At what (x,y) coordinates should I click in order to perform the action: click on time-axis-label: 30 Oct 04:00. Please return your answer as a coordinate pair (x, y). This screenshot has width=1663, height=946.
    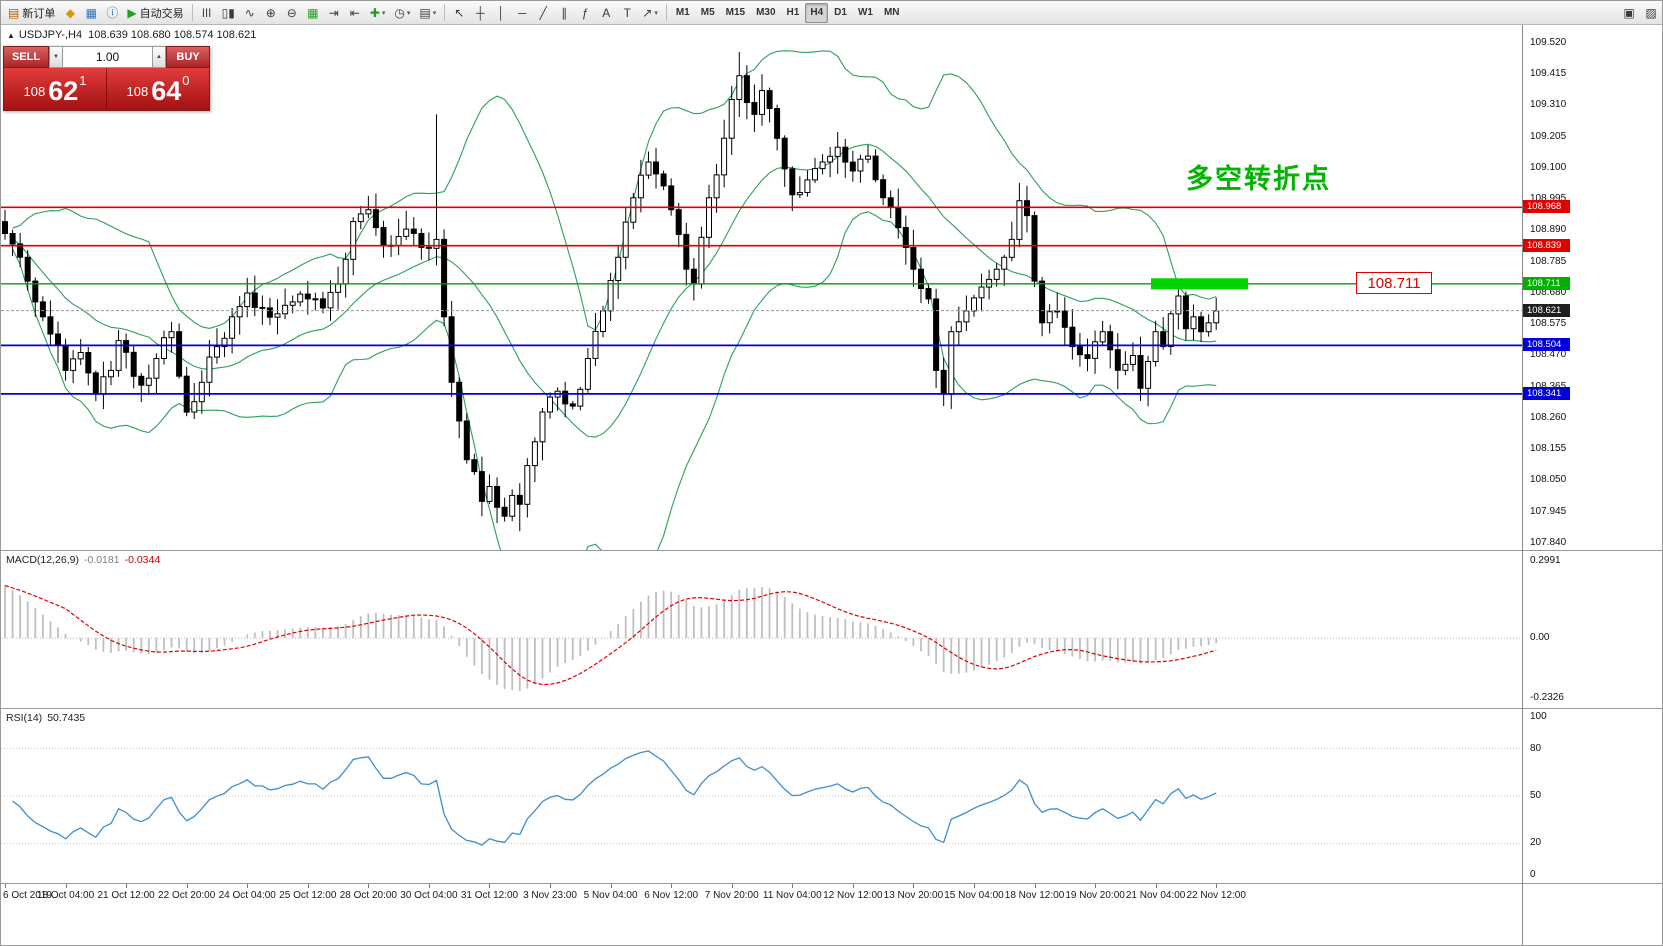
    Looking at the image, I should click on (429, 895).